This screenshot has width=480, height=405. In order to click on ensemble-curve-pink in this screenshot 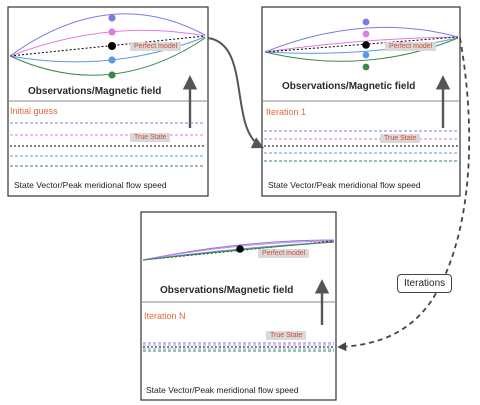, I will do `click(361, 44)`.